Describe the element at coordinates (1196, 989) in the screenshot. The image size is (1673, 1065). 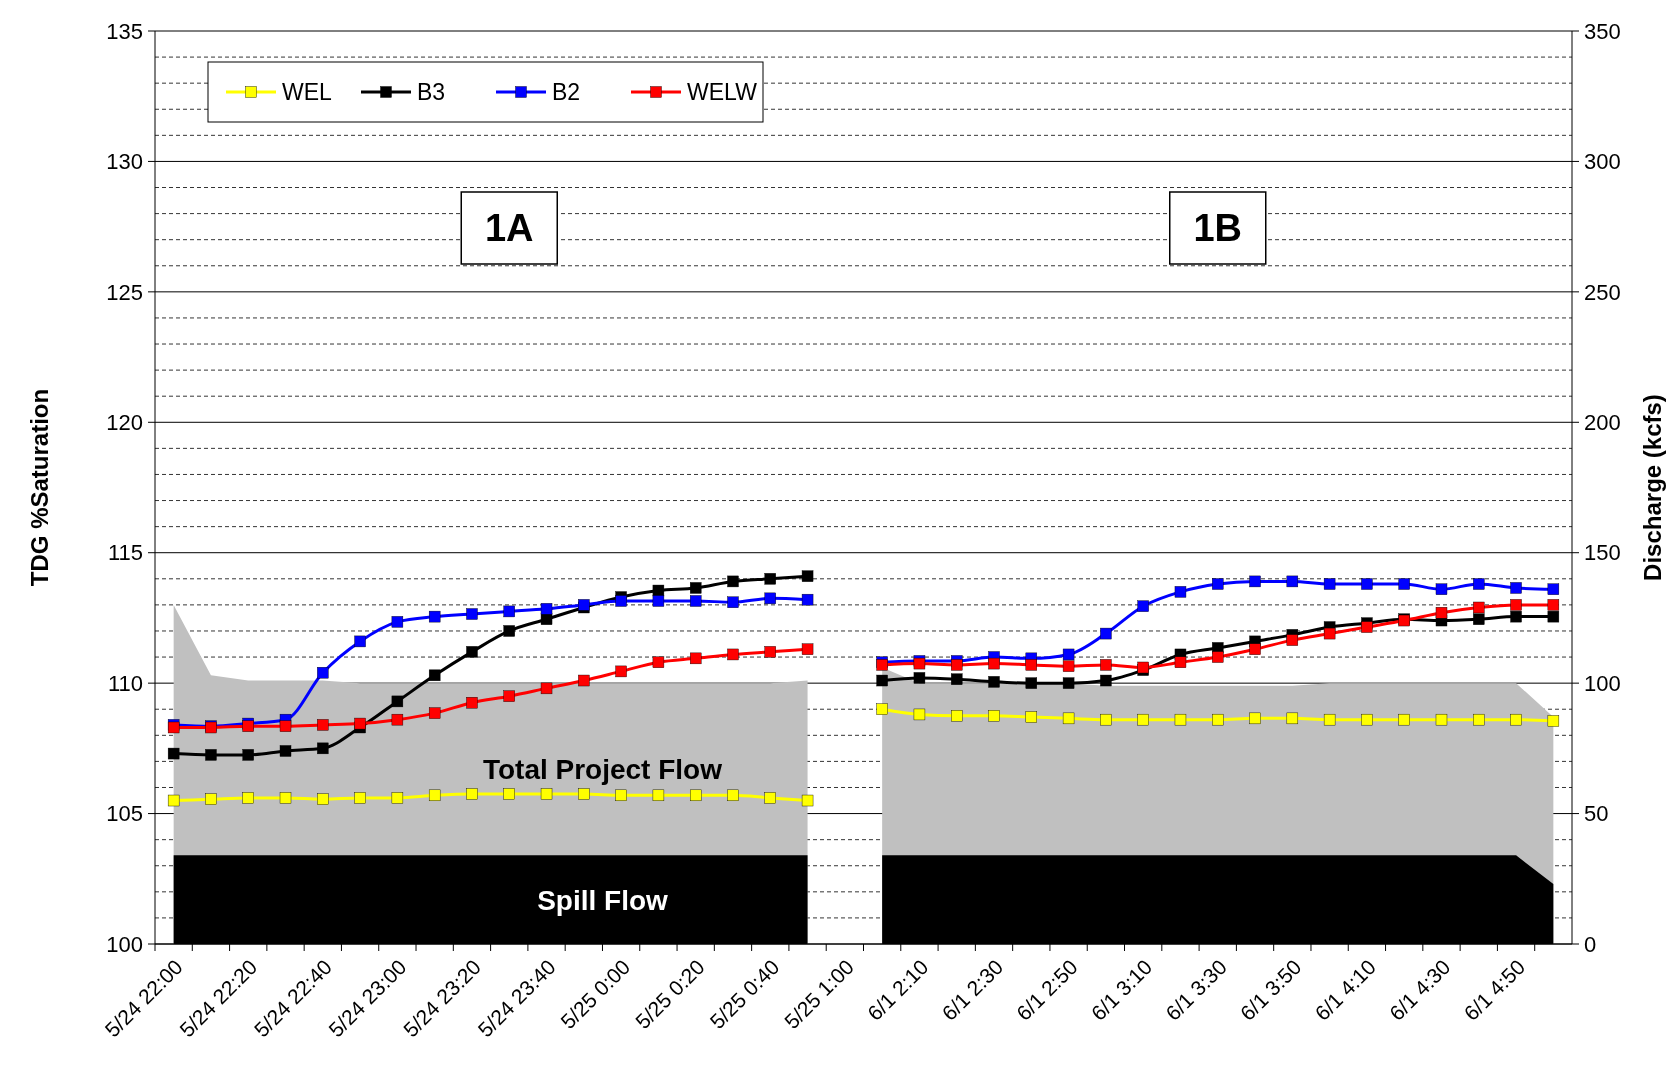
I see `x-tick-label: 6/1 3:30` at that location.